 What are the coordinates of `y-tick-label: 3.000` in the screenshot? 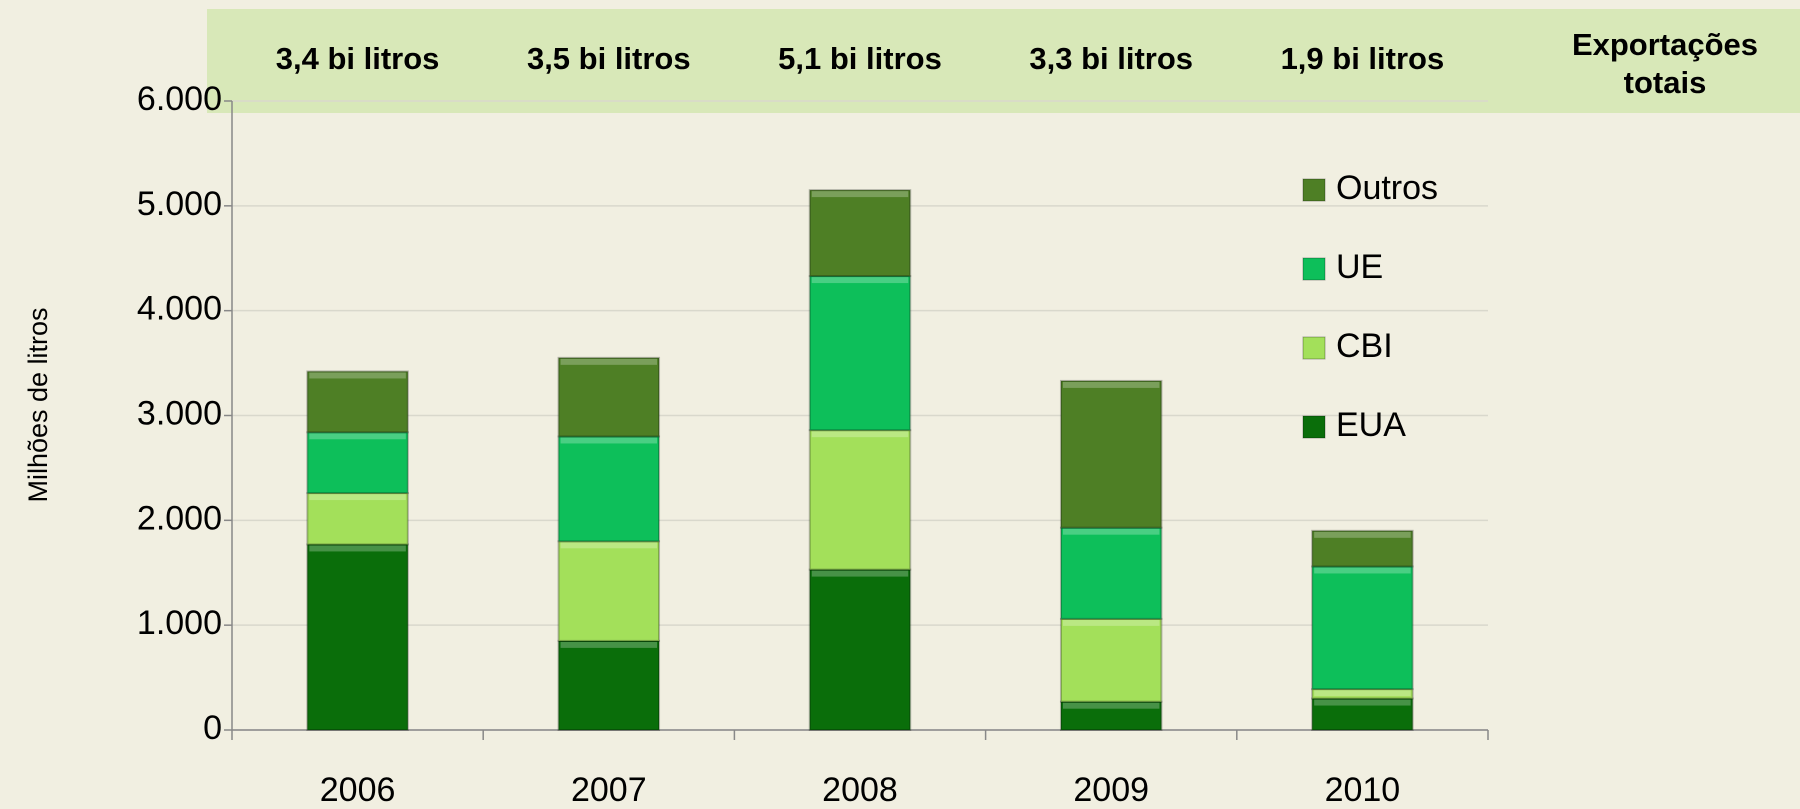 It's located at (179, 413).